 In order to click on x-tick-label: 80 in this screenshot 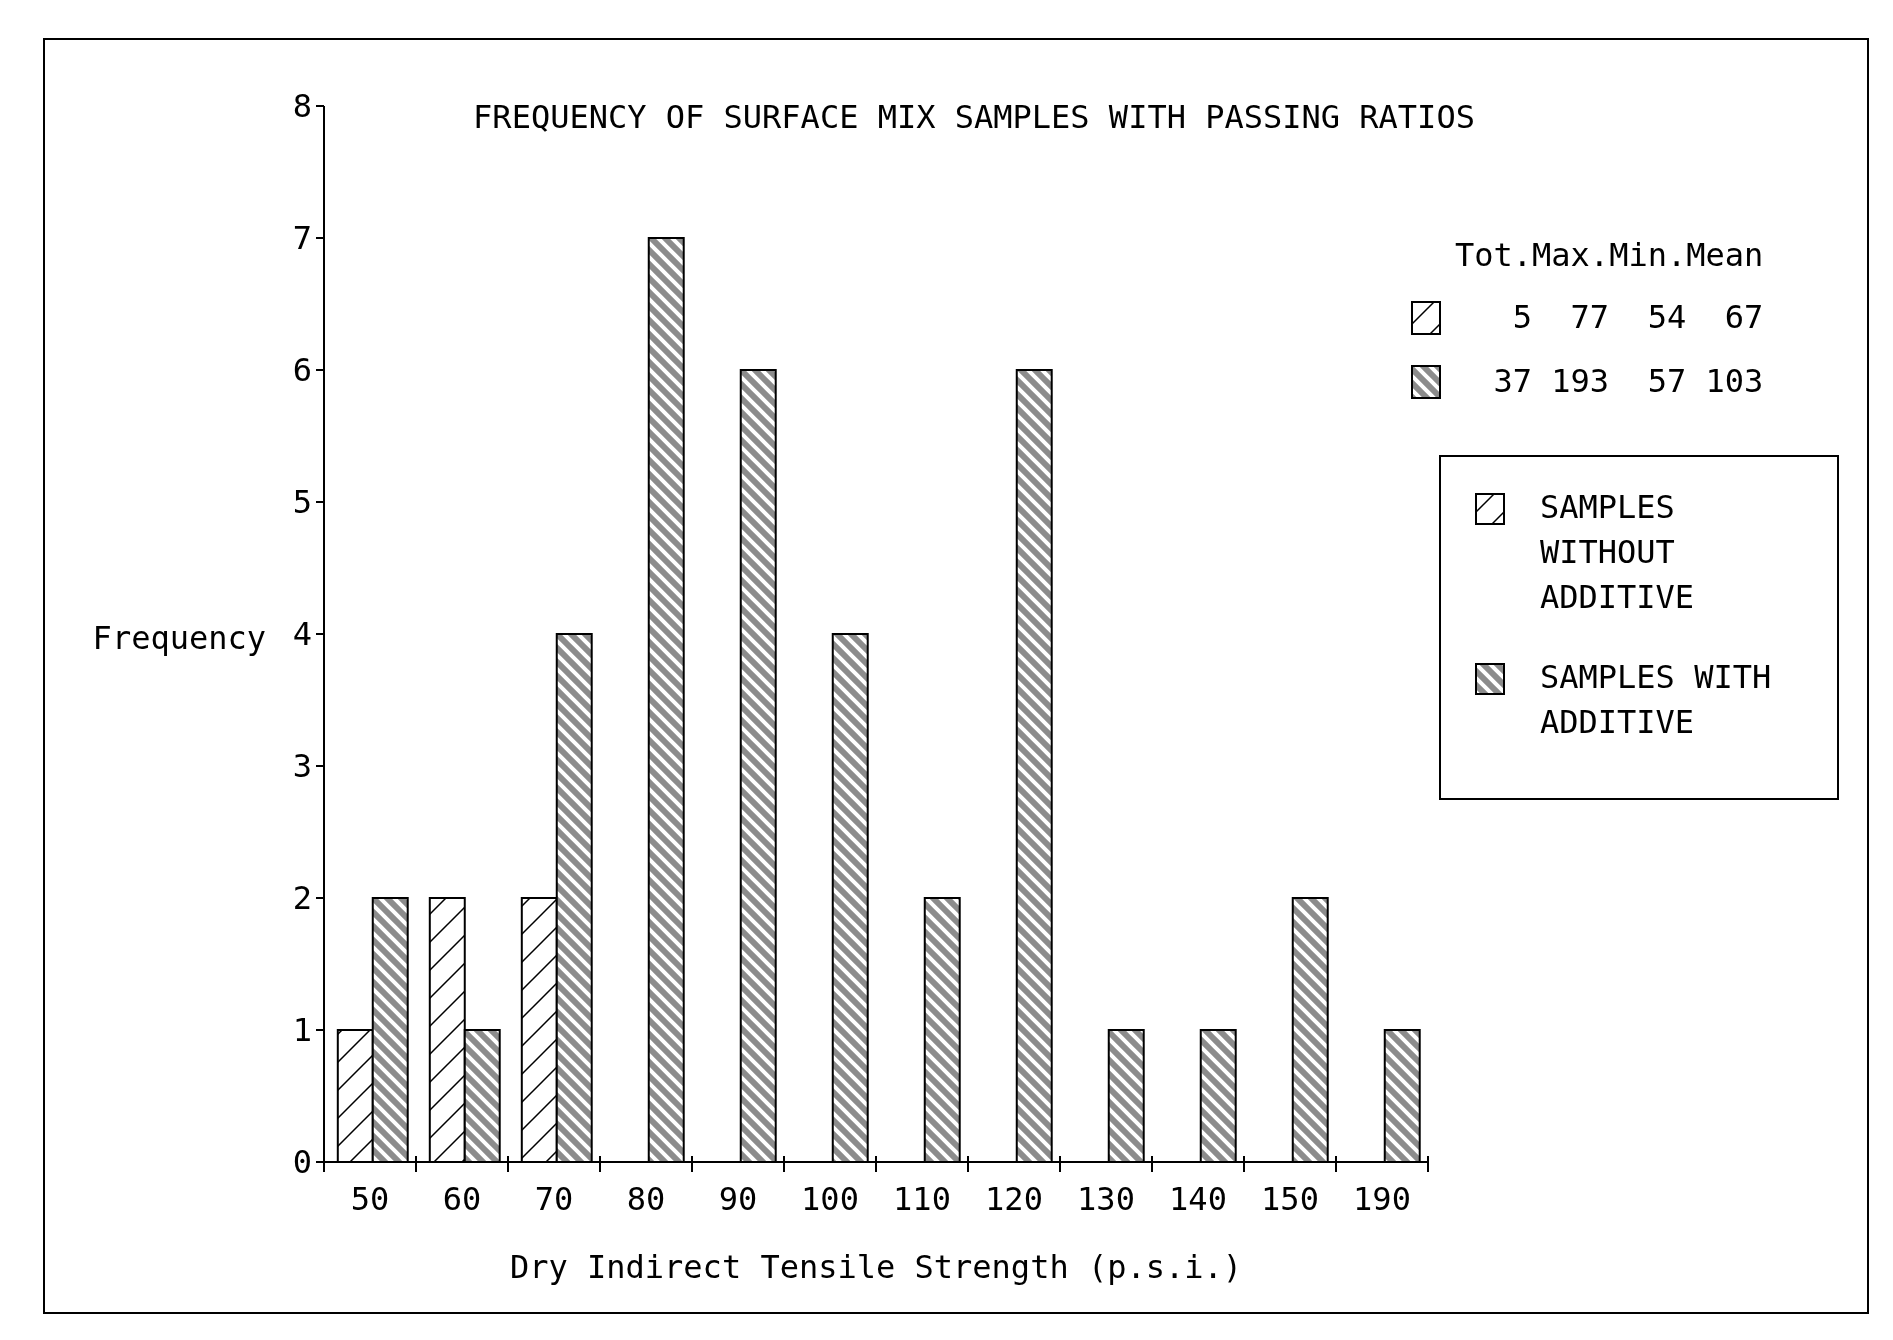, I will do `click(646, 1199)`.